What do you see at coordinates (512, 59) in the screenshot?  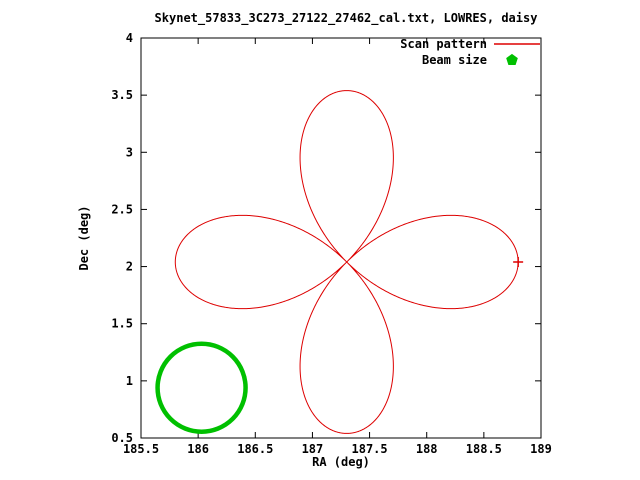 I see `legend-beam-marker-icon` at bounding box center [512, 59].